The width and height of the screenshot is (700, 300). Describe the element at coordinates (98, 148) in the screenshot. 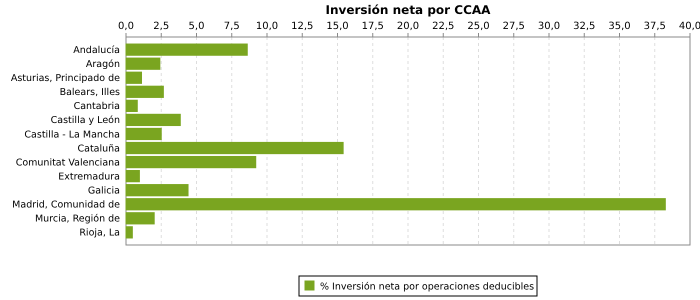

I see `y-tick-label: Cataluña` at that location.